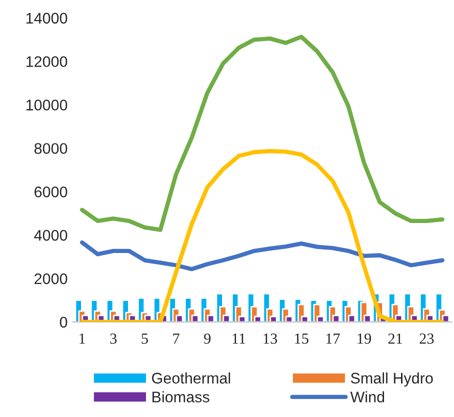  Describe the element at coordinates (271, 339) in the screenshot. I see `x-tick-label: 13` at that location.